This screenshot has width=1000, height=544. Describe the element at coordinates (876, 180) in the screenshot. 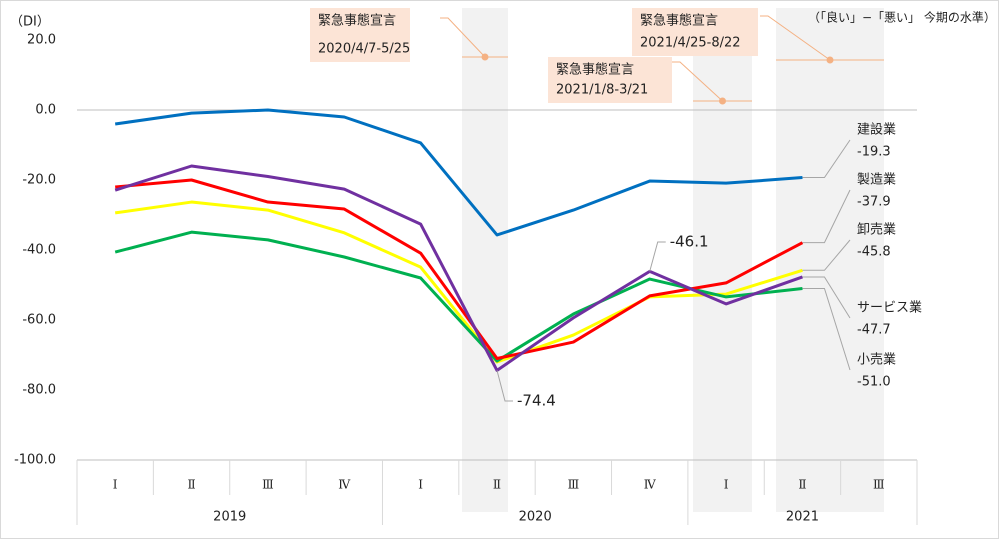

I see `legend-label: 製造業` at that location.